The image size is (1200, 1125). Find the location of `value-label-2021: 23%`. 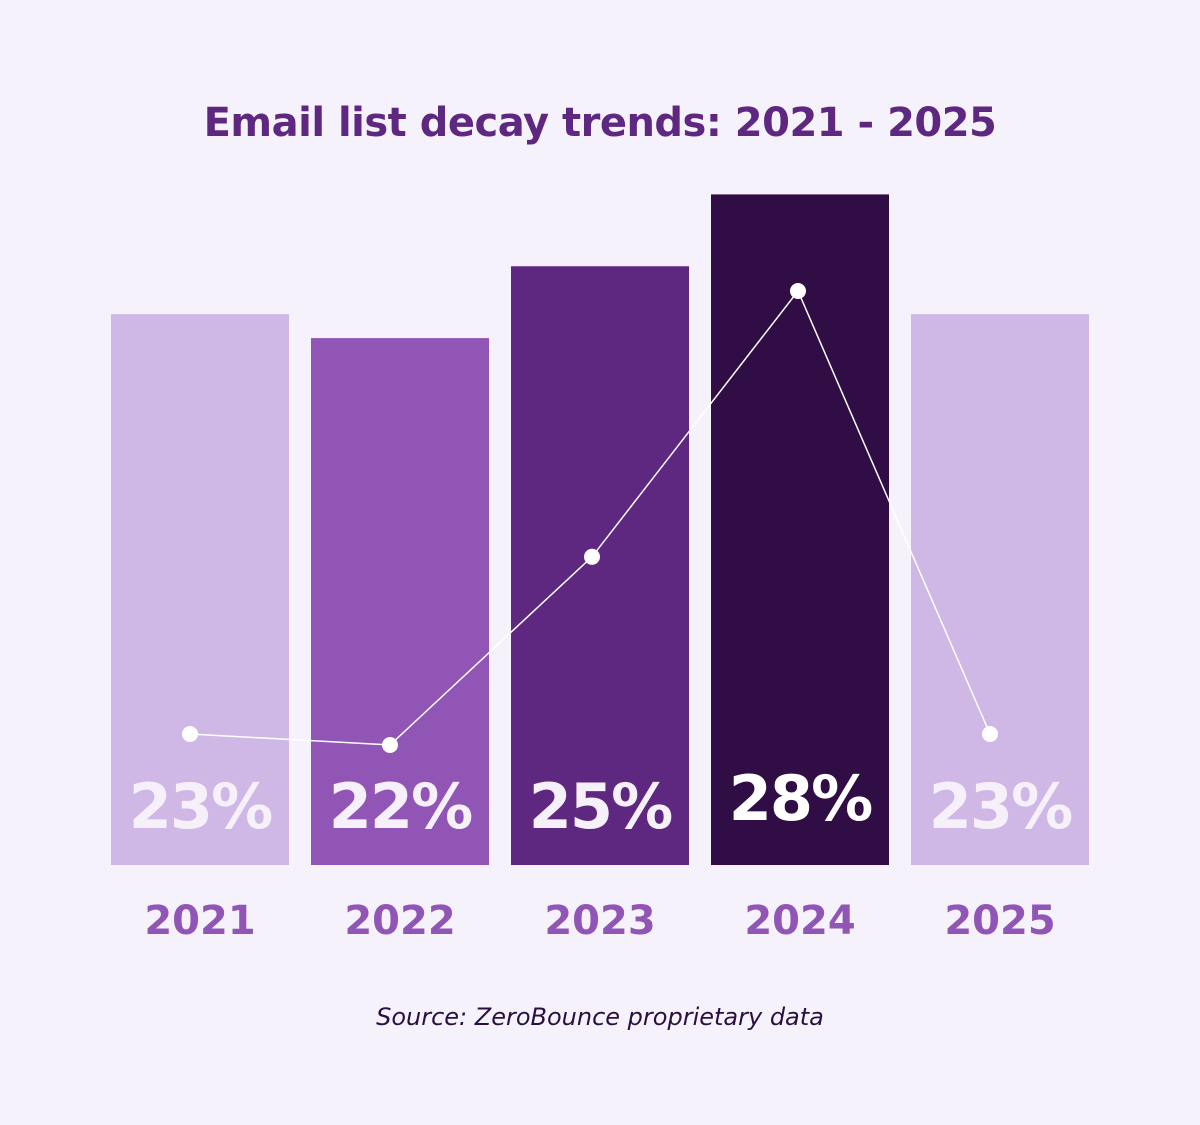

value-label-2021: 23% is located at coordinates (200, 806).